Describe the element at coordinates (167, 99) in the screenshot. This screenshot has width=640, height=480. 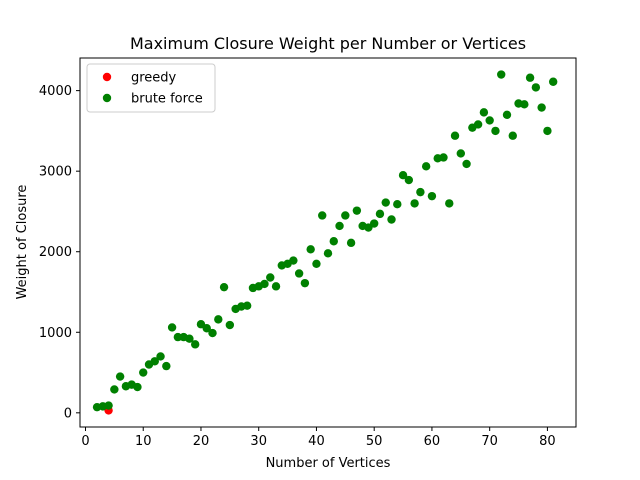
I see `legend-label: brute force` at that location.